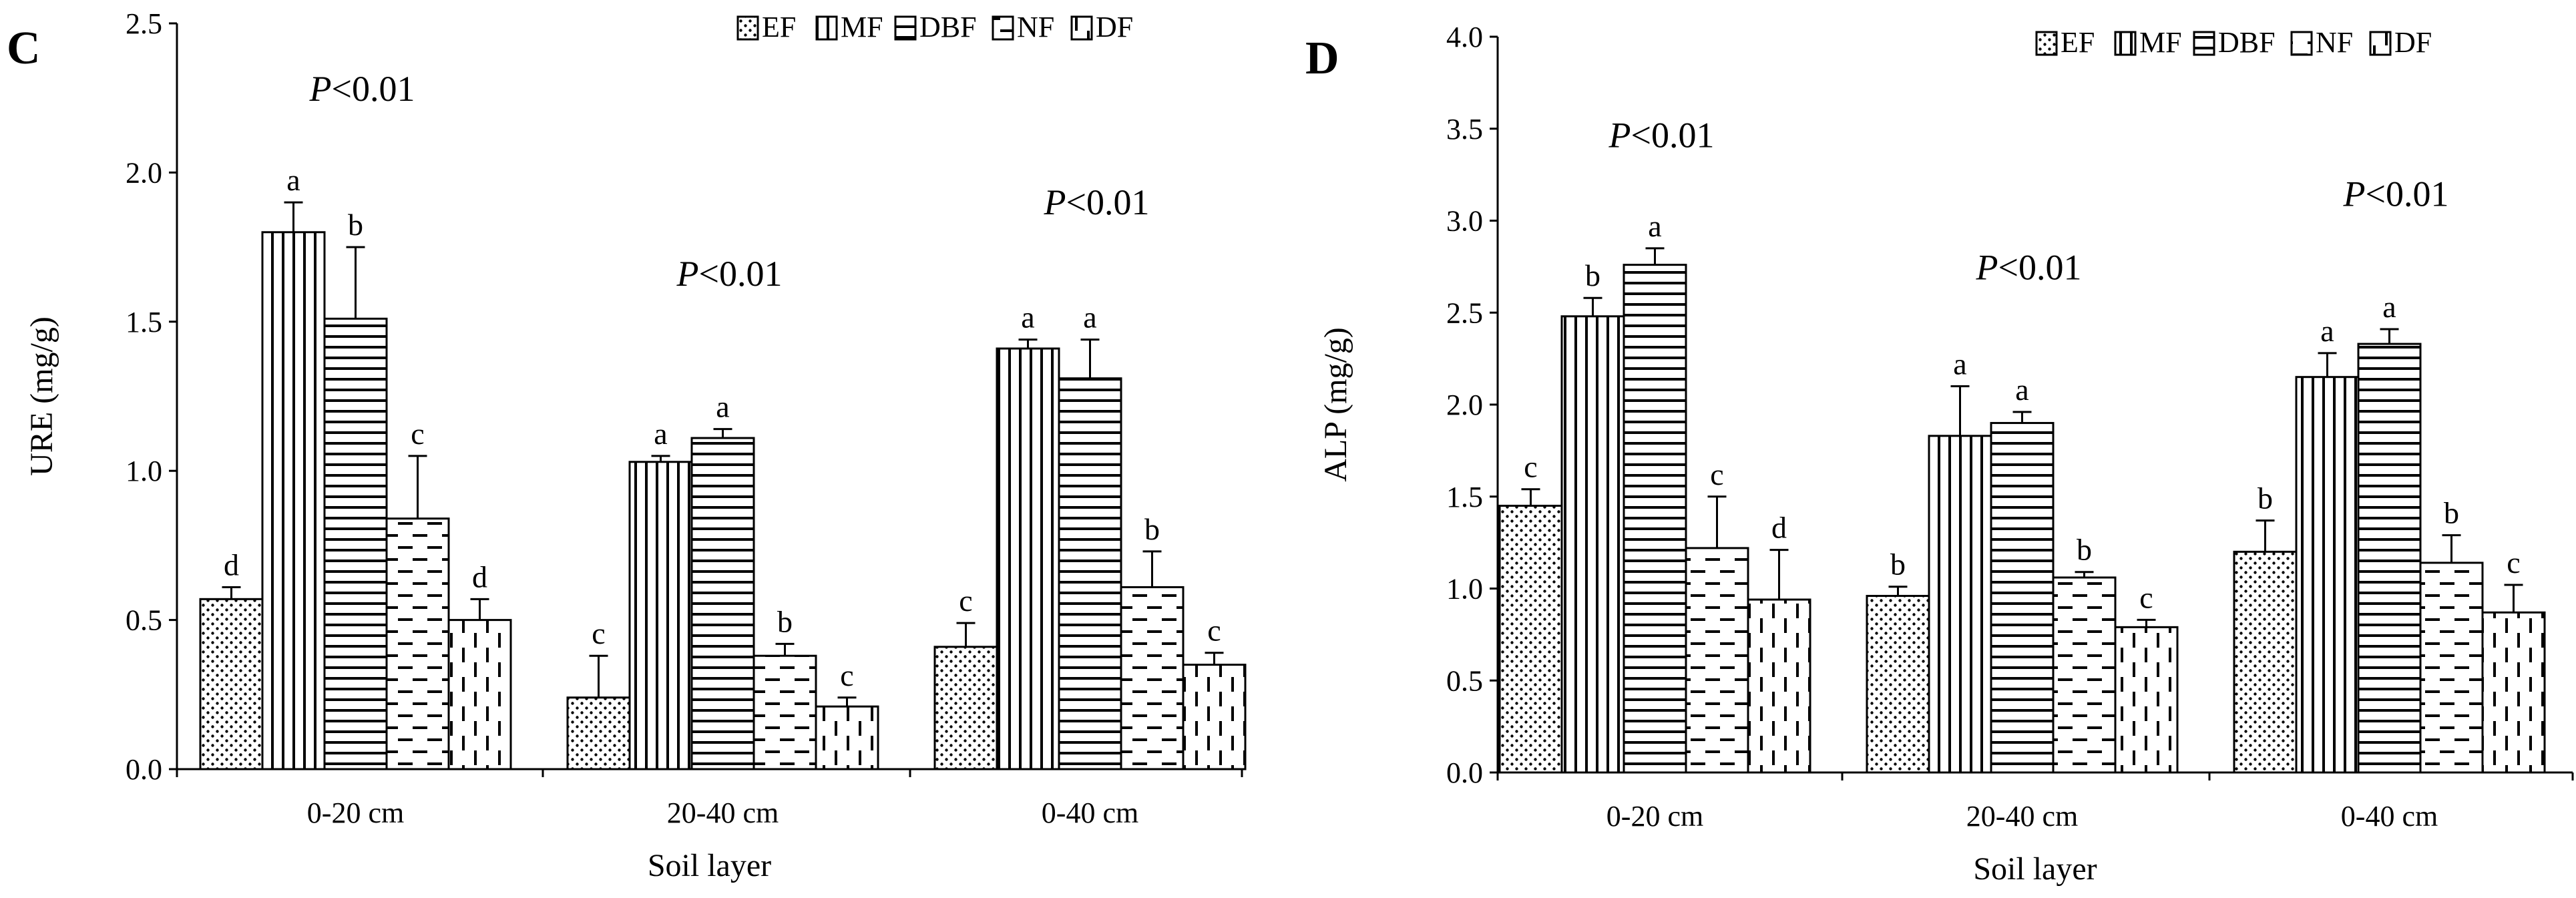 This screenshot has height=898, width=2576. I want to click on legend: EF MF DBF NF DF, so click(934, 27).